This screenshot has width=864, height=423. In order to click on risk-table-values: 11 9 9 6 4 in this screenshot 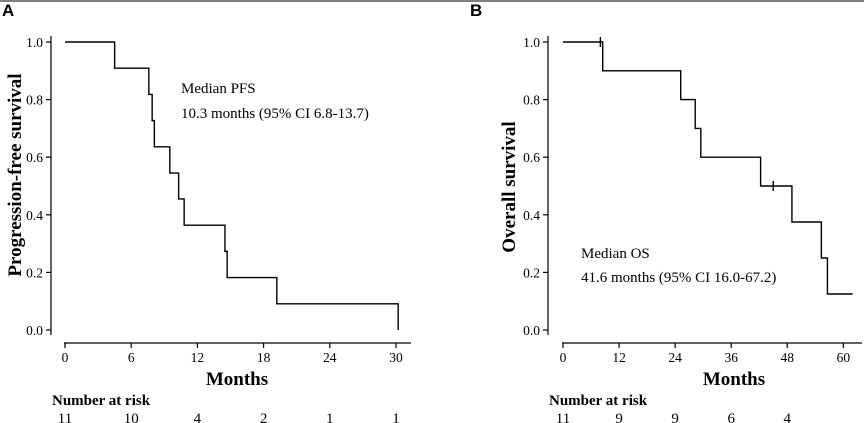, I will do `click(674, 417)`.